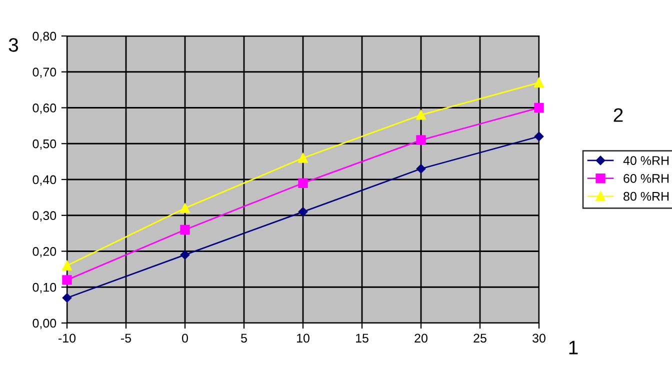  Describe the element at coordinates (646, 178) in the screenshot. I see `legend-label: 60 %RH` at that location.